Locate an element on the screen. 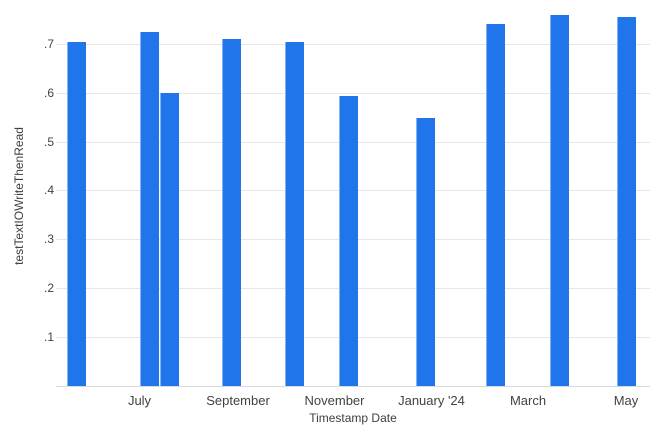  x-axis-line is located at coordinates (353, 386).